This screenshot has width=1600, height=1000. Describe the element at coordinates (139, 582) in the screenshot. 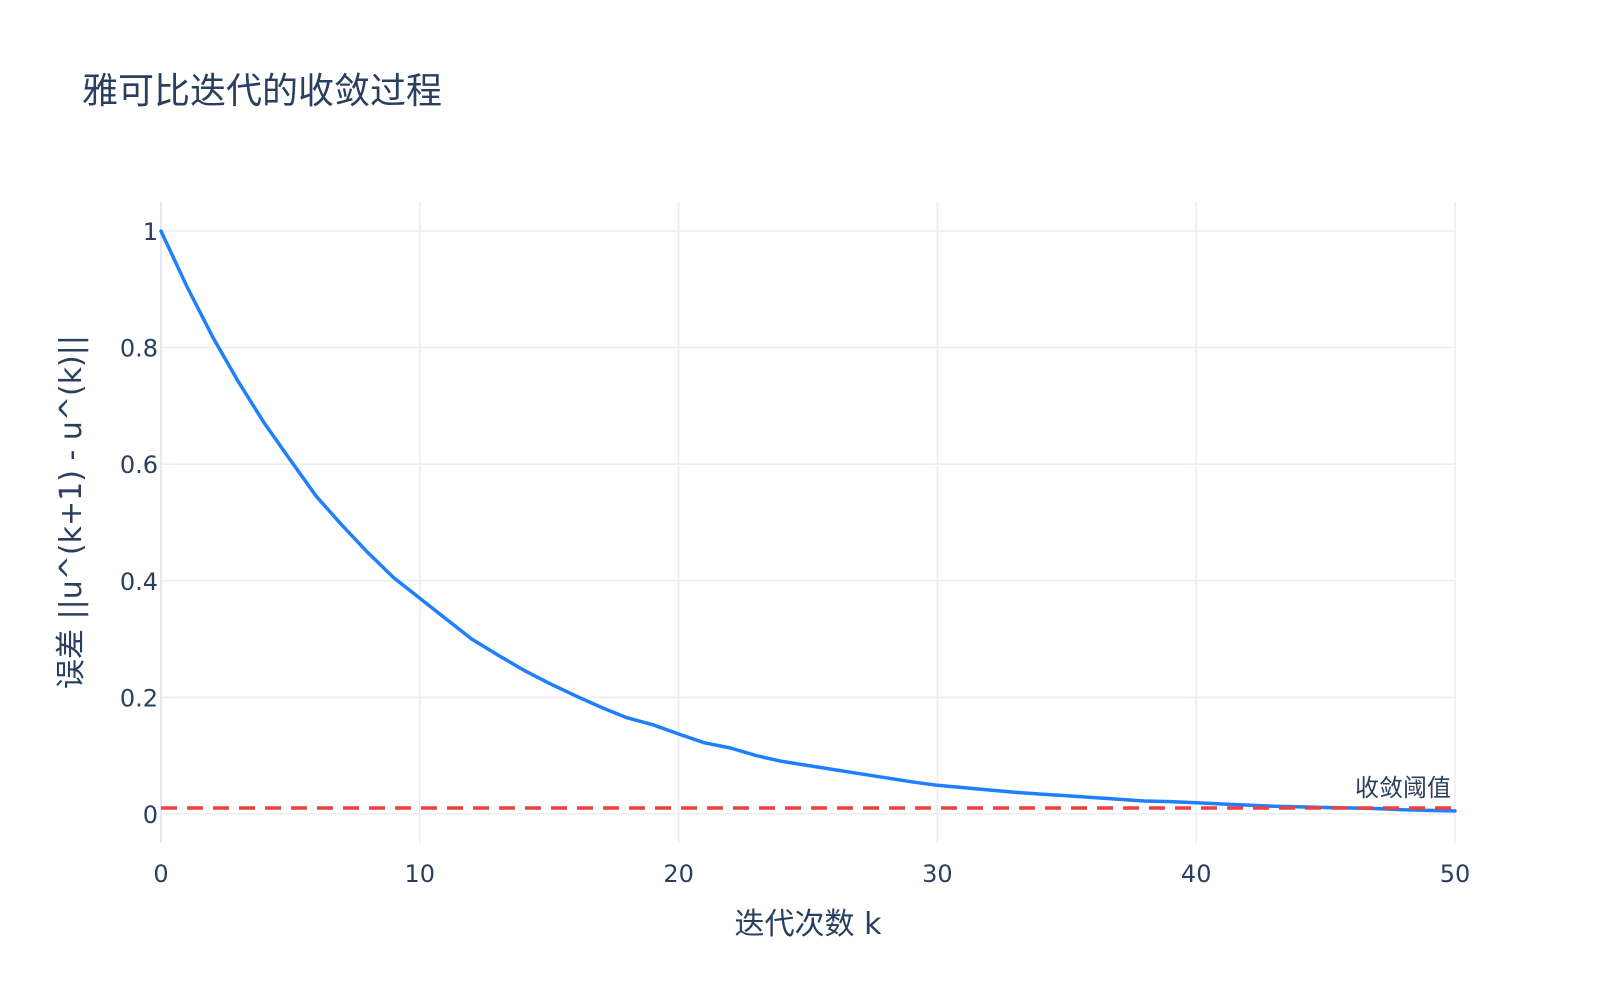

I see `y-tick-label: 0.4` at that location.